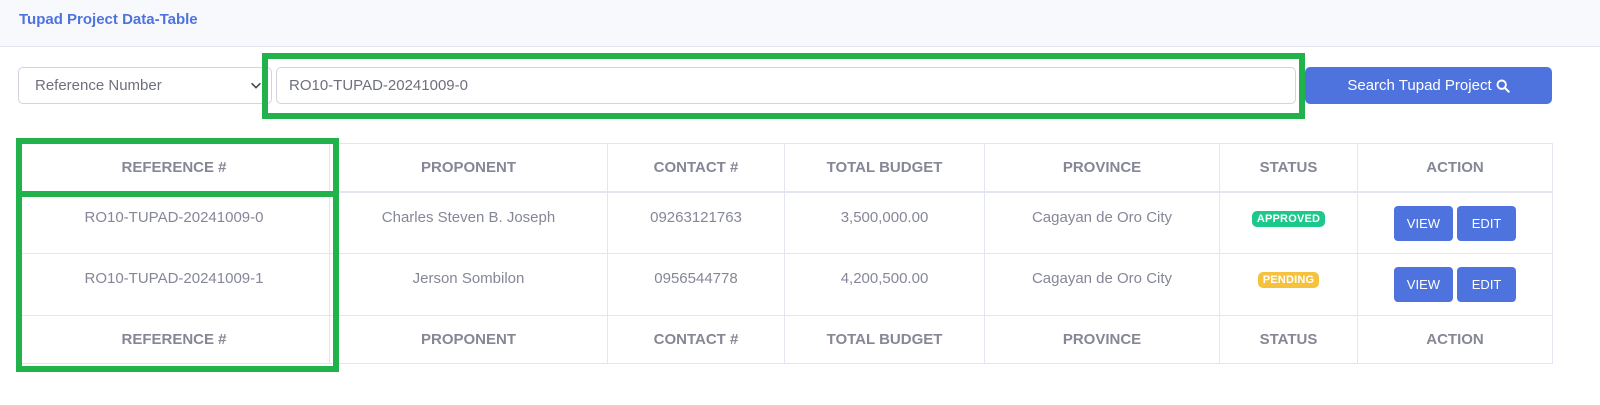 Image resolution: width=1600 pixels, height=405 pixels. Describe the element at coordinates (884, 339) in the screenshot. I see `footer-header-total-budget: TOTAL BUDGET` at that location.